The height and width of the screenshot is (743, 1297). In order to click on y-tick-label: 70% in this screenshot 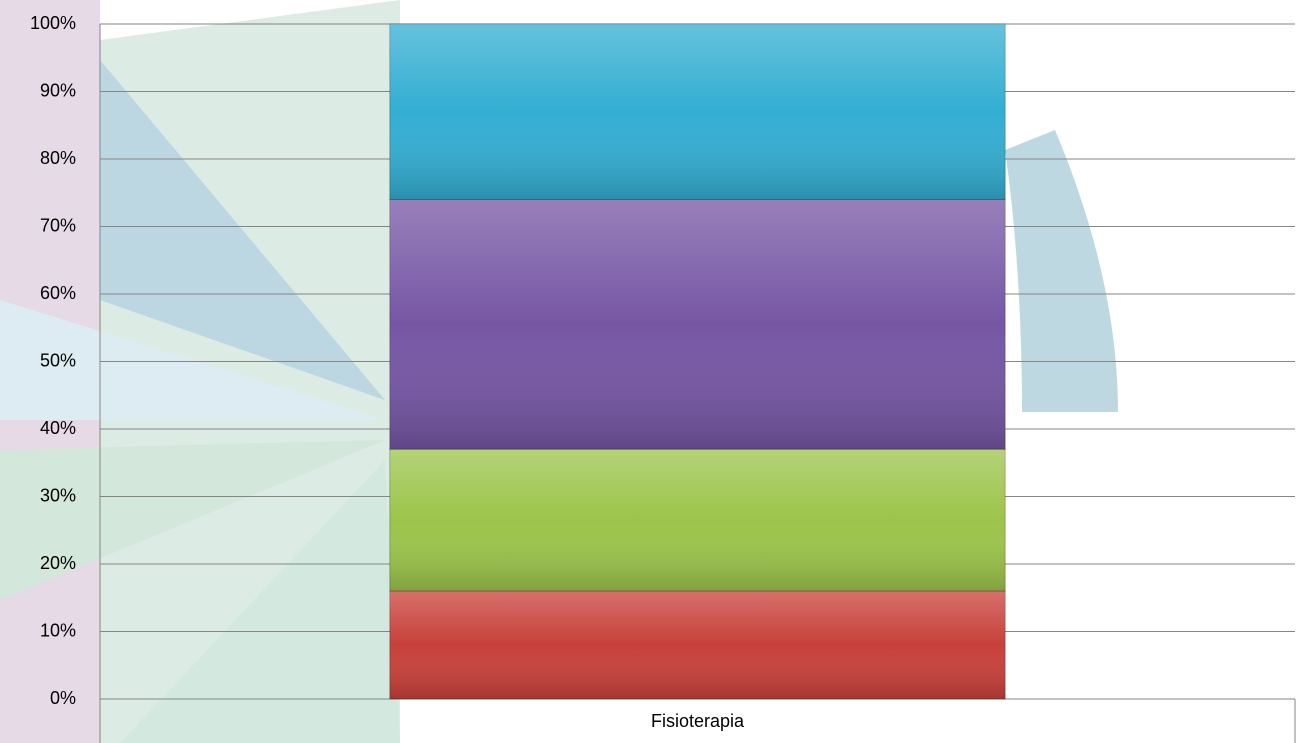, I will do `click(58, 225)`.